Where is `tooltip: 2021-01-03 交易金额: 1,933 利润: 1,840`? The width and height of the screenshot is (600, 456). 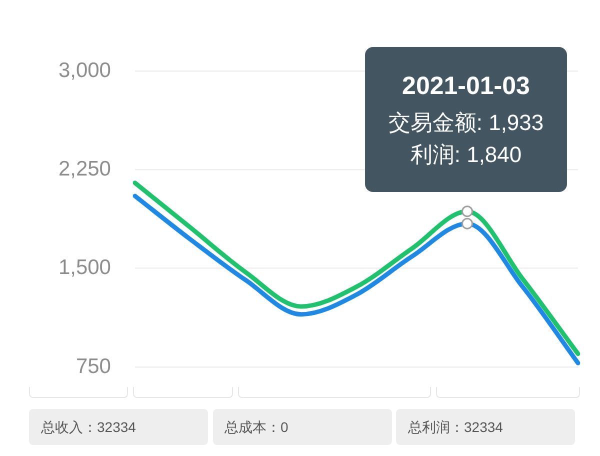
tooltip: 2021-01-03 交易金额: 1,933 利润: 1,840 is located at coordinates (466, 119).